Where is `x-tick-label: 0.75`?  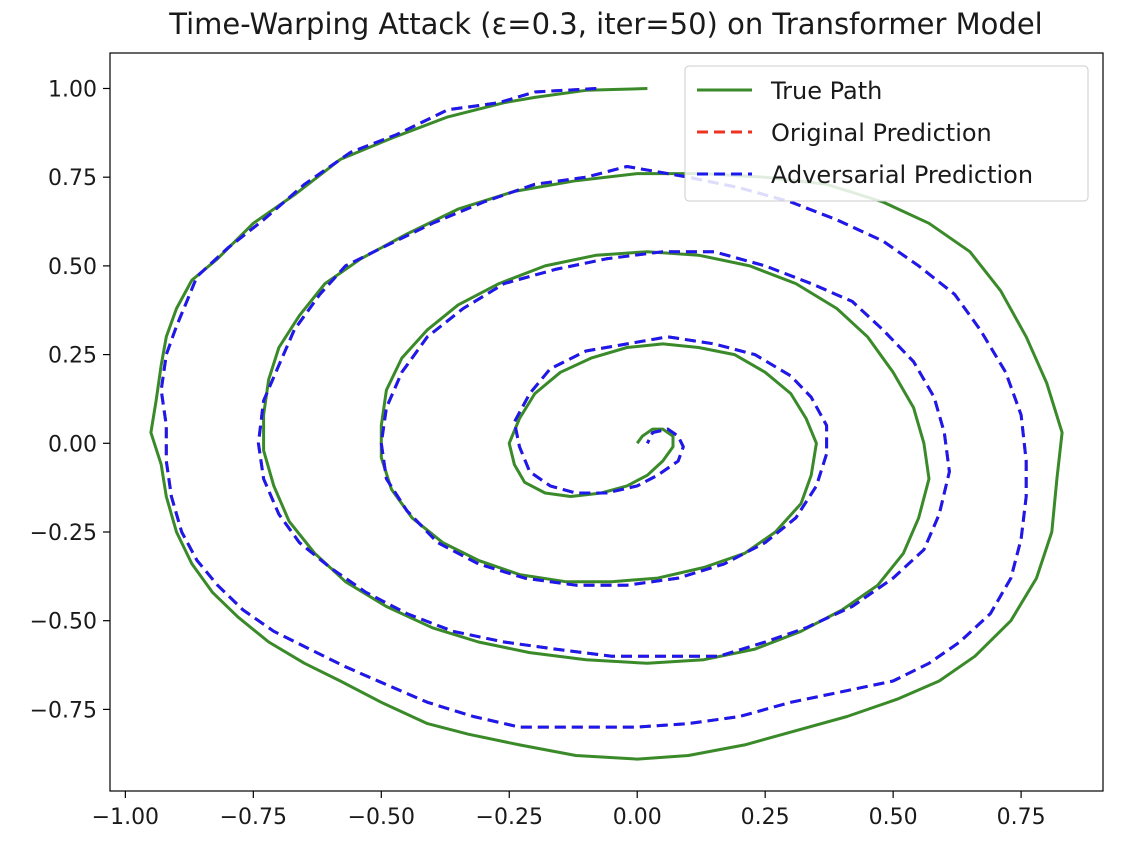 x-tick-label: 0.75 is located at coordinates (1021, 817).